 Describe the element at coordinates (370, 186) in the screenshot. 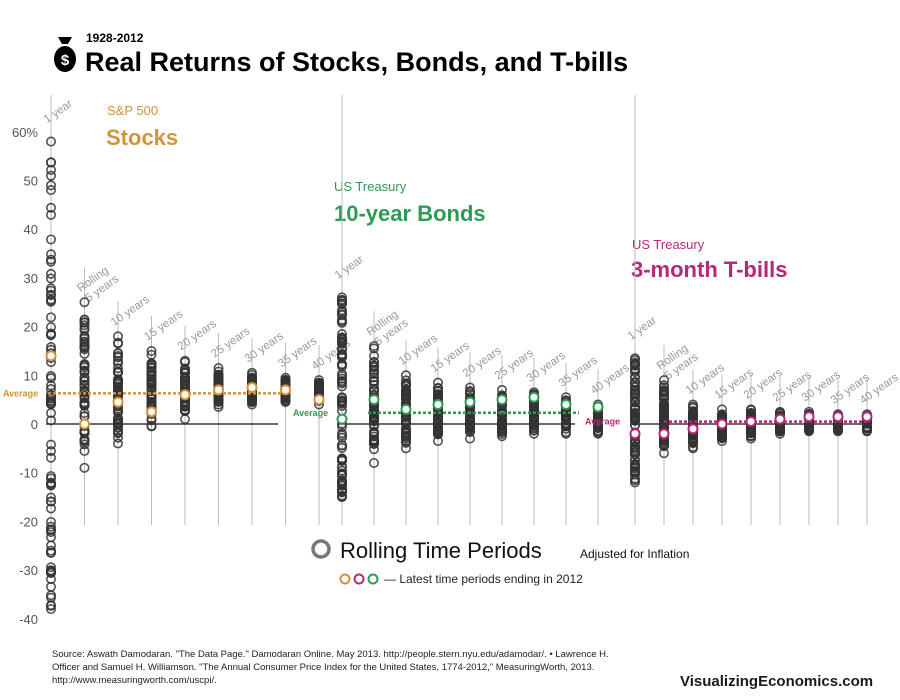

I see `bonds-label-small: US Treasury` at that location.